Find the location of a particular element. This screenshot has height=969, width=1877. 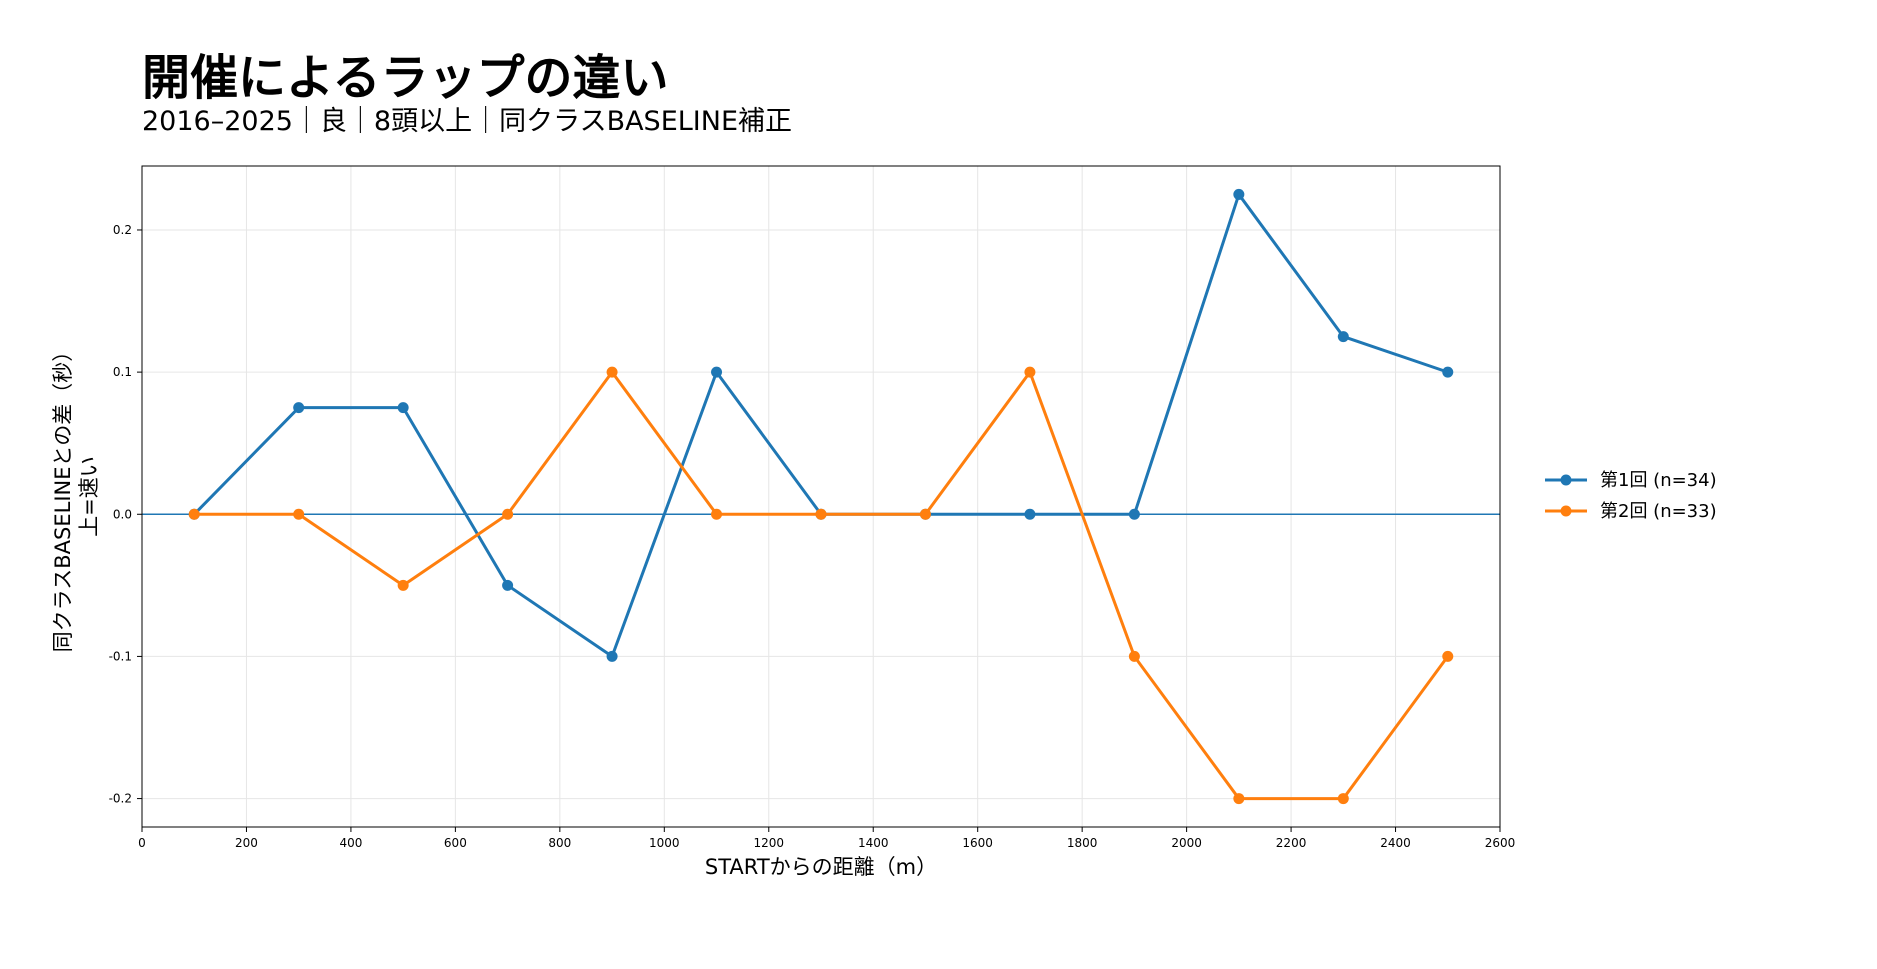

x-tick-label: 800 is located at coordinates (559, 843).